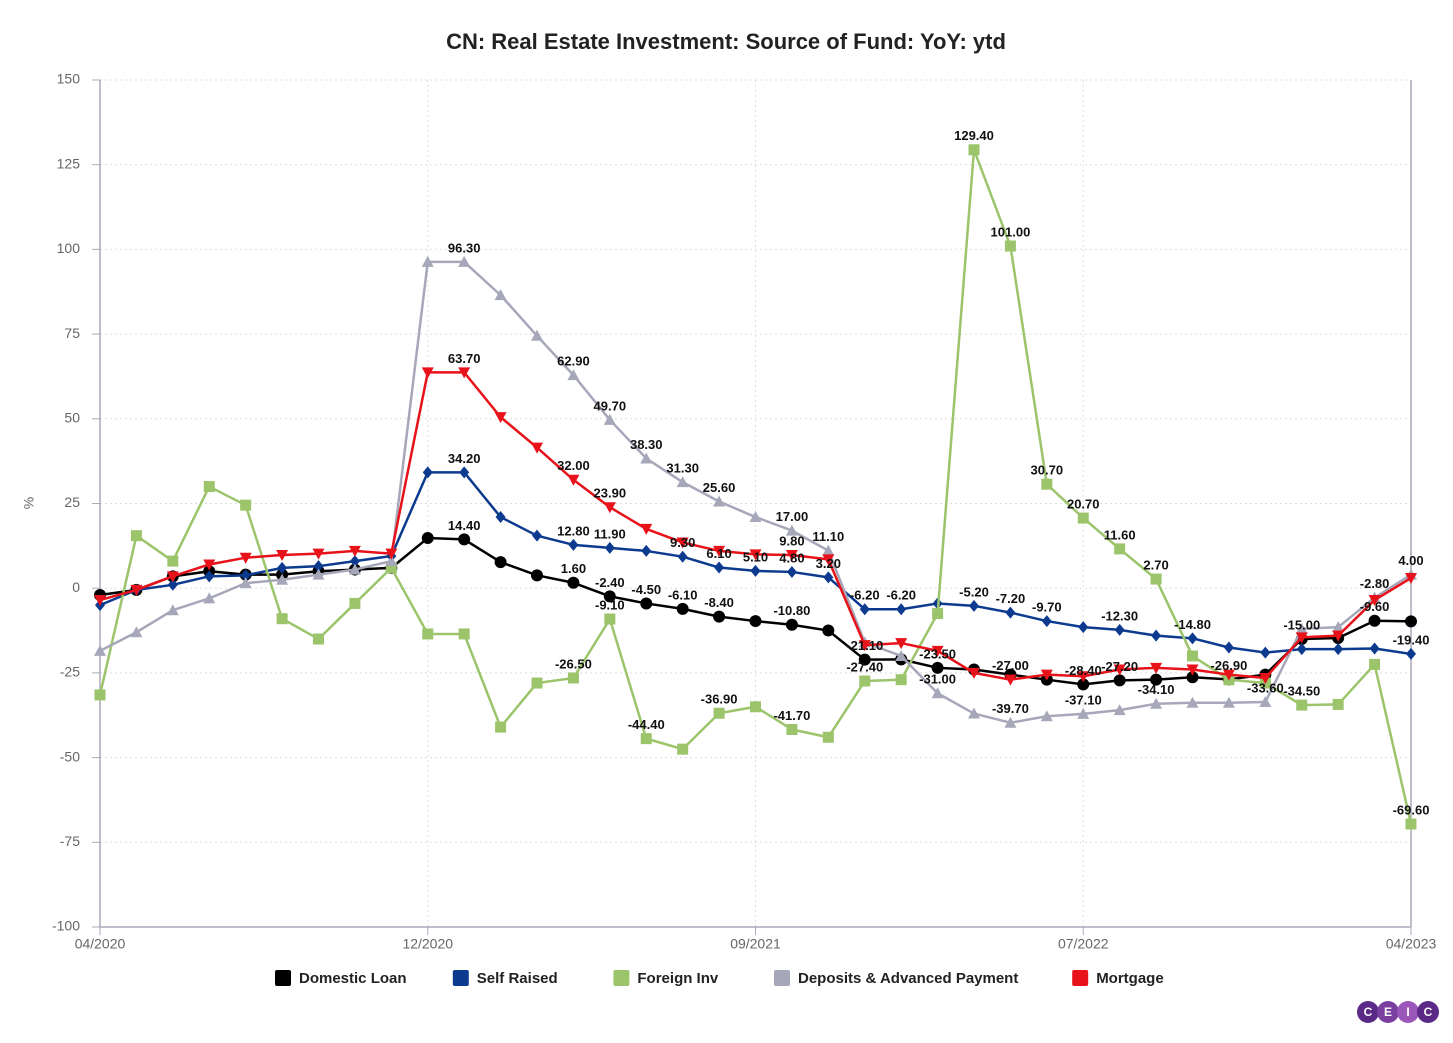 The image size is (1453, 1043). Describe the element at coordinates (1388, 1012) in the screenshot. I see `logo-letter: E` at that location.